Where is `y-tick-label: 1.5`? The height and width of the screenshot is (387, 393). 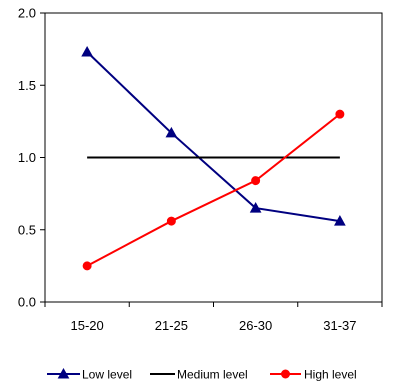
y-tick-label: 1.5 is located at coordinates (27, 85).